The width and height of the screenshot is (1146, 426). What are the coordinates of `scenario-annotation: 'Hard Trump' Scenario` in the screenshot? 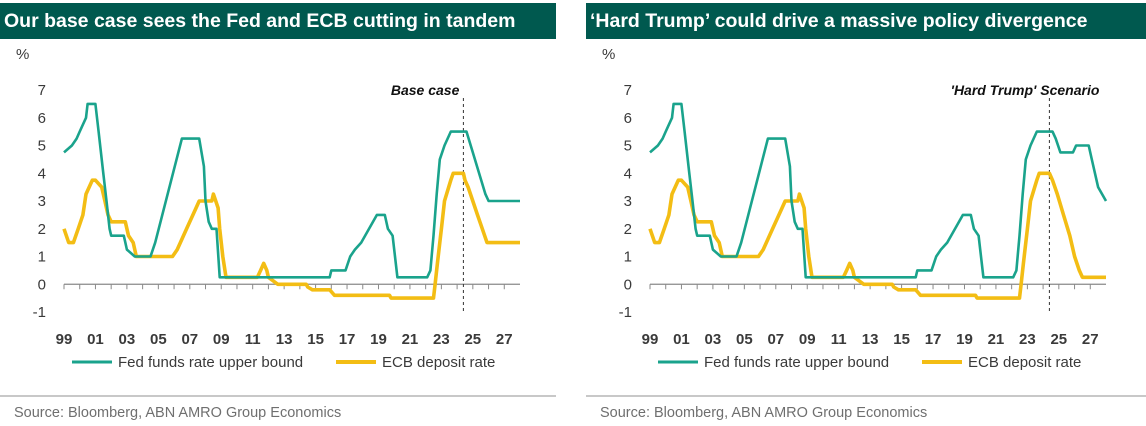 It's located at (1025, 90).